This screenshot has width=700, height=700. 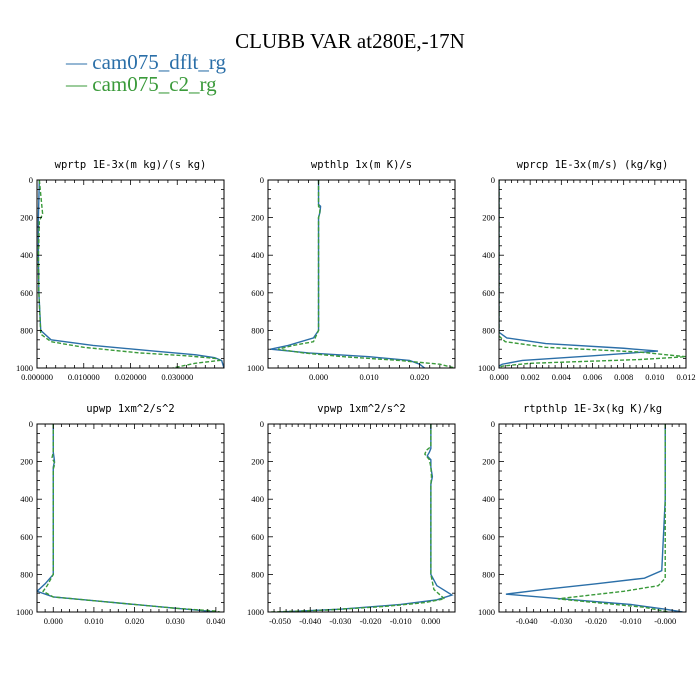 I want to click on x-tick-label: 0.000000, so click(x=37, y=377).